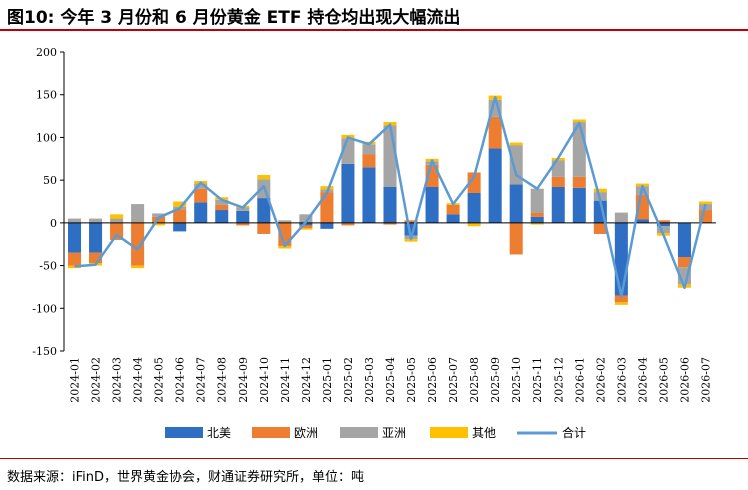  What do you see at coordinates (50, 180) in the screenshot?
I see `y-tick-label: 50` at bounding box center [50, 180].